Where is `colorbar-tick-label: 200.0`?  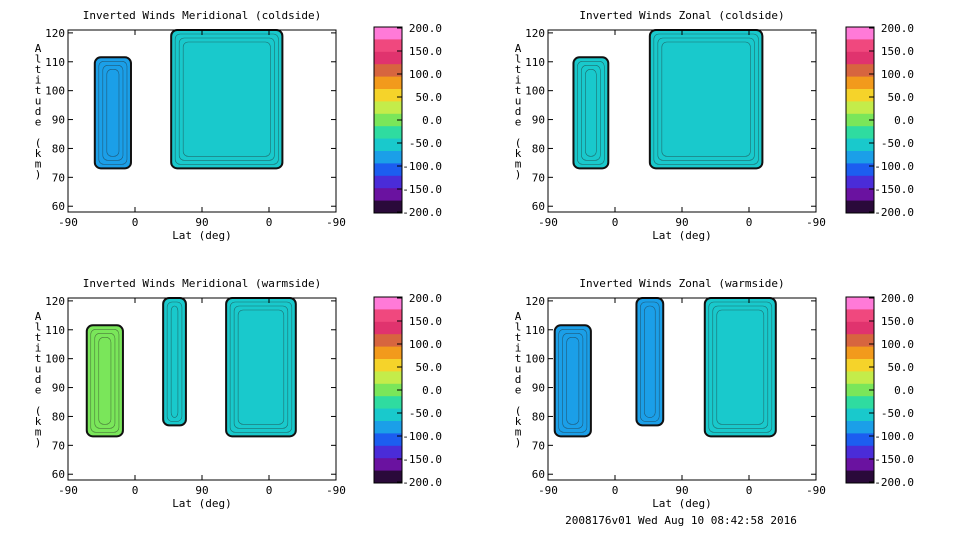 colorbar-tick-label: 200.0 is located at coordinates (425, 28).